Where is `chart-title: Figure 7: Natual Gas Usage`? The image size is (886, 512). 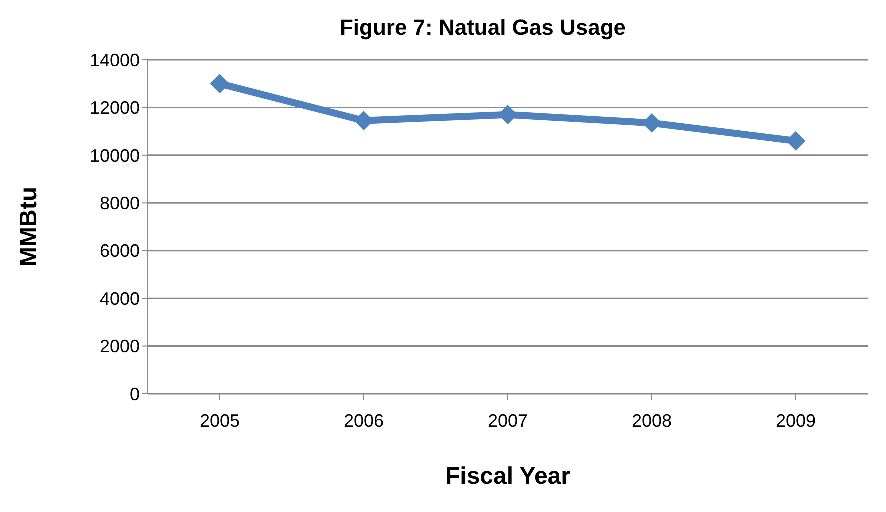
chart-title: Figure 7: Natual Gas Usage is located at coordinates (483, 28).